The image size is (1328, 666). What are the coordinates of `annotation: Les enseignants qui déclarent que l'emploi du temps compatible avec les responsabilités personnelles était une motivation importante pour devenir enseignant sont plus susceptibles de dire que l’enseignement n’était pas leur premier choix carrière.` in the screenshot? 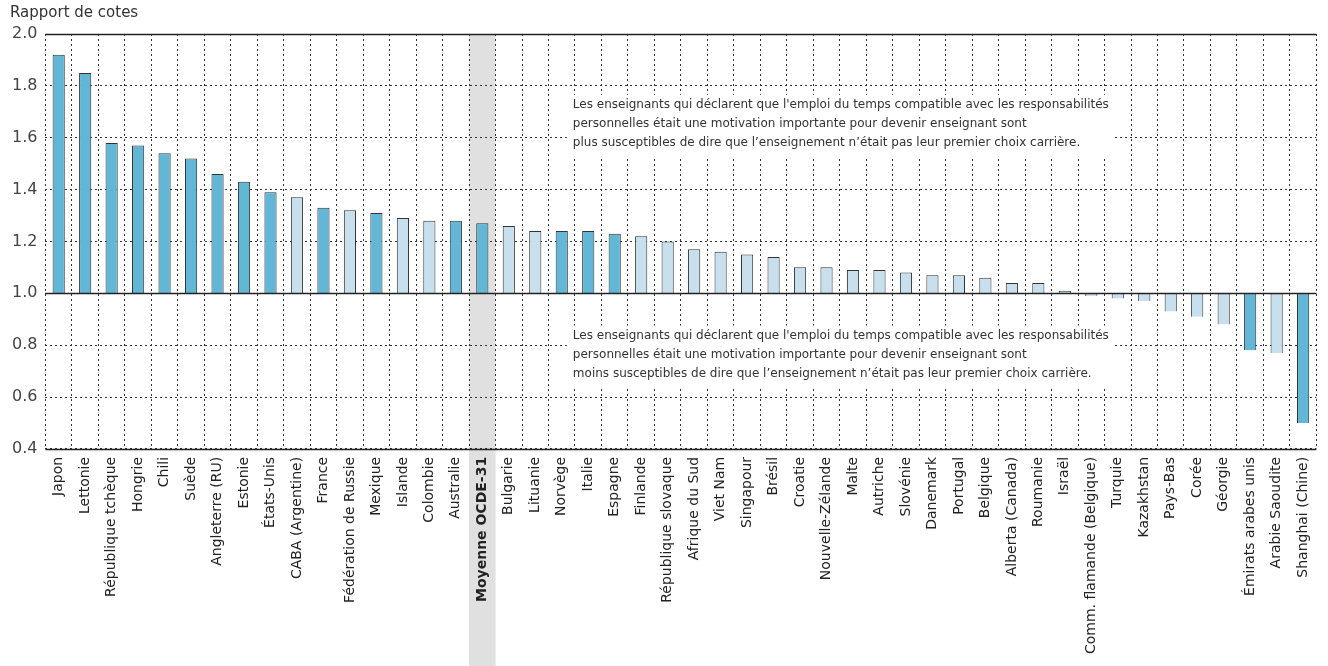 It's located at (840, 122).